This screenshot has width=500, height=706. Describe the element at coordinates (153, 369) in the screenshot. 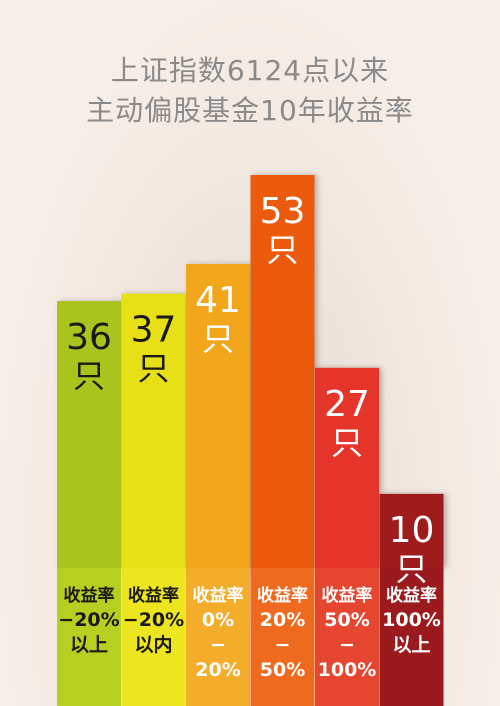

I see `unit-label-2: 只` at that location.